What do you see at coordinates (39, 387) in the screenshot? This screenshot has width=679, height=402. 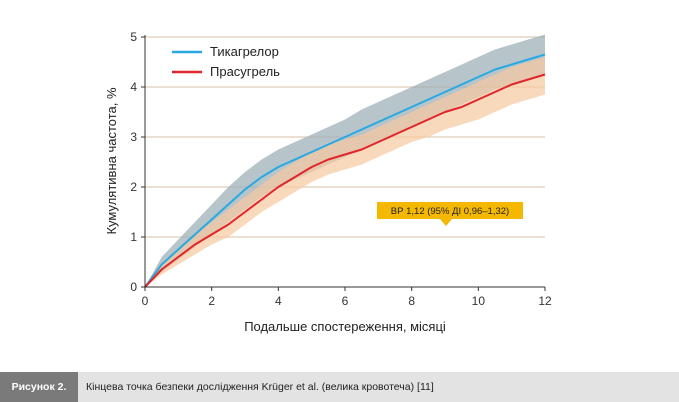 I see `caption-label: Рисунок 2.` at bounding box center [39, 387].